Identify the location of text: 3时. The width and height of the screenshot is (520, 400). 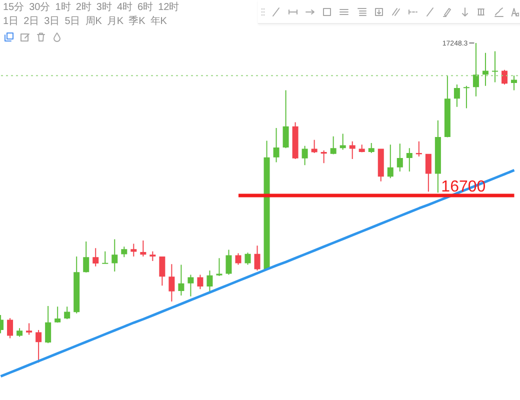
(104, 8).